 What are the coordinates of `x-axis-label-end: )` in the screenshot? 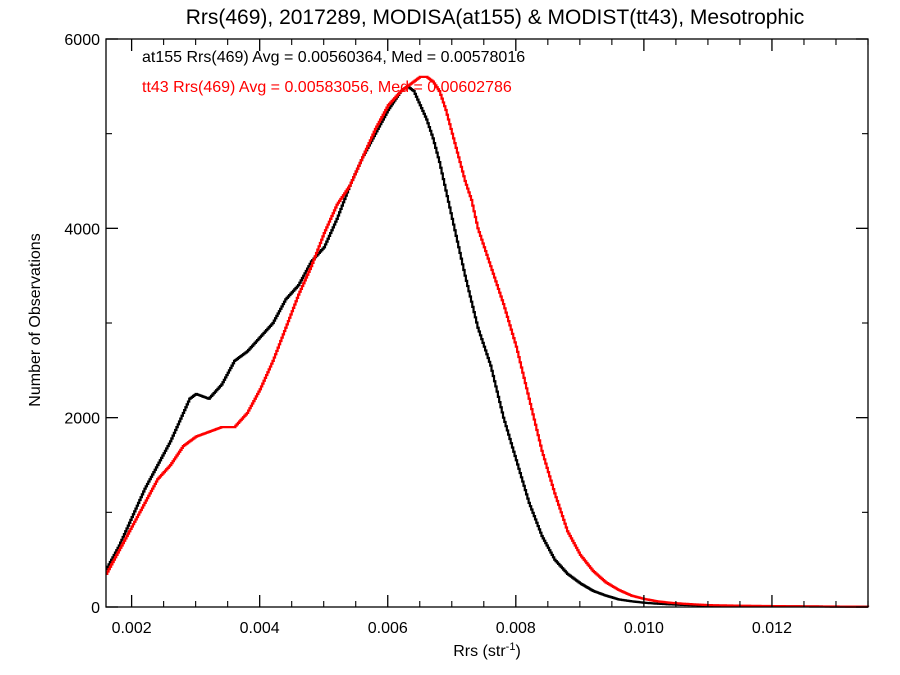 It's located at (517, 651).